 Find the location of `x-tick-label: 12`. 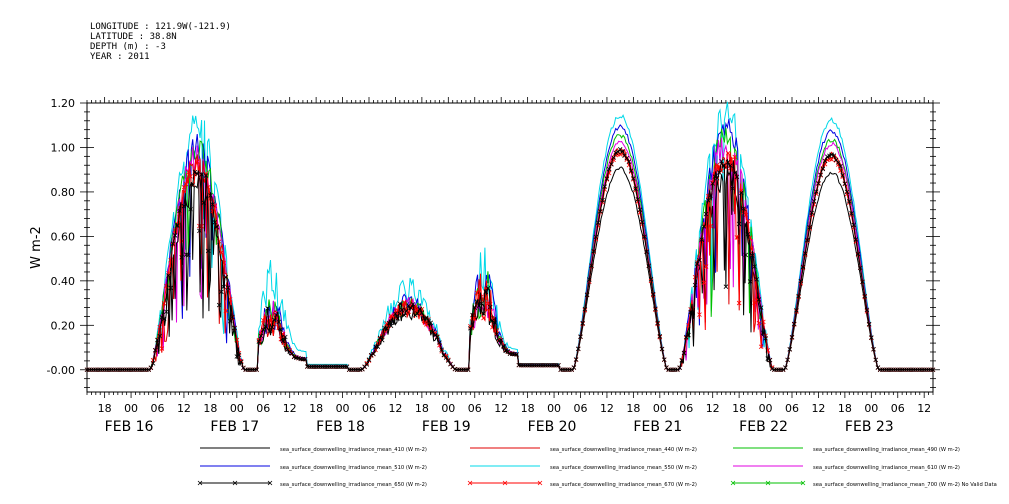

x-tick-label: 12 is located at coordinates (924, 408).